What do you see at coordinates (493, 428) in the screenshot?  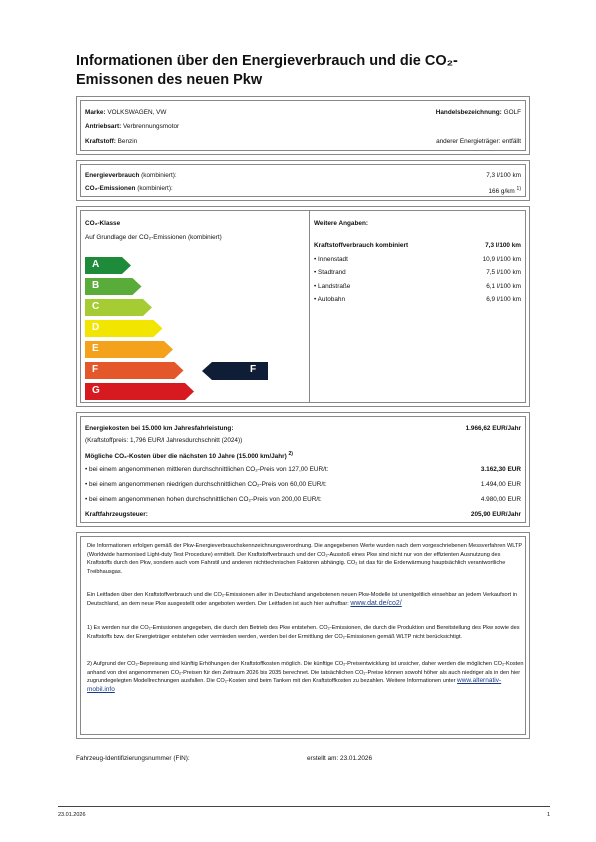 I see `energy-costs-value: 1.966,62 EUR/Jahr` at bounding box center [493, 428].